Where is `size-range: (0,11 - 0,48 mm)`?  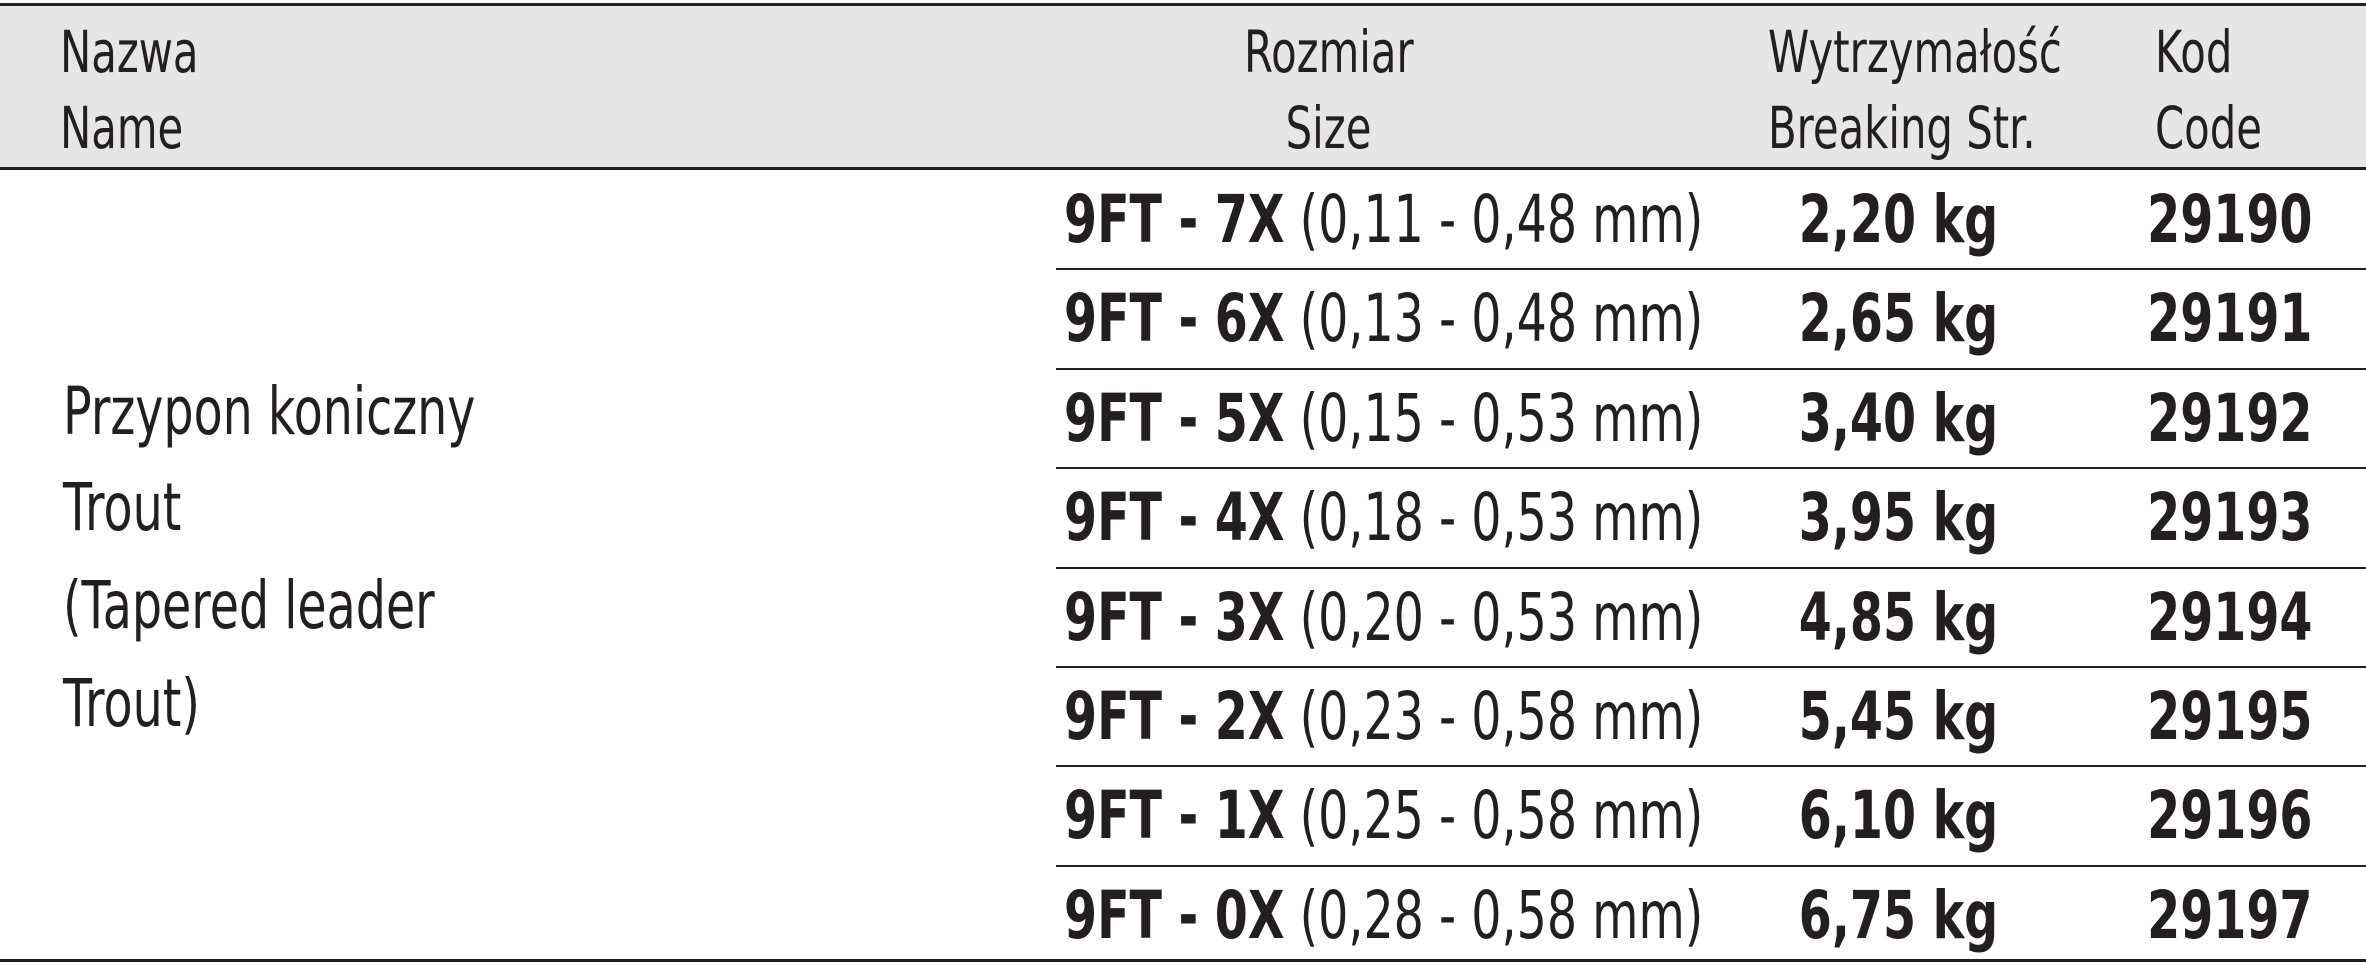 size-range: (0,11 - 0,48 mm) is located at coordinates (1501, 219).